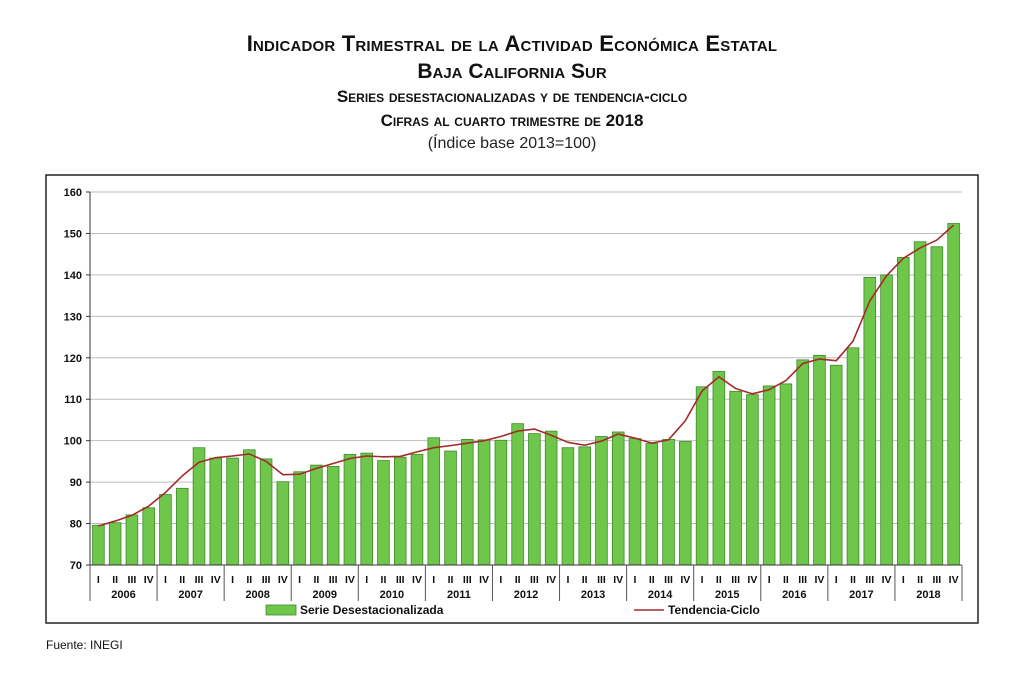  I want to click on y-tick-label: 100, so click(73, 442).